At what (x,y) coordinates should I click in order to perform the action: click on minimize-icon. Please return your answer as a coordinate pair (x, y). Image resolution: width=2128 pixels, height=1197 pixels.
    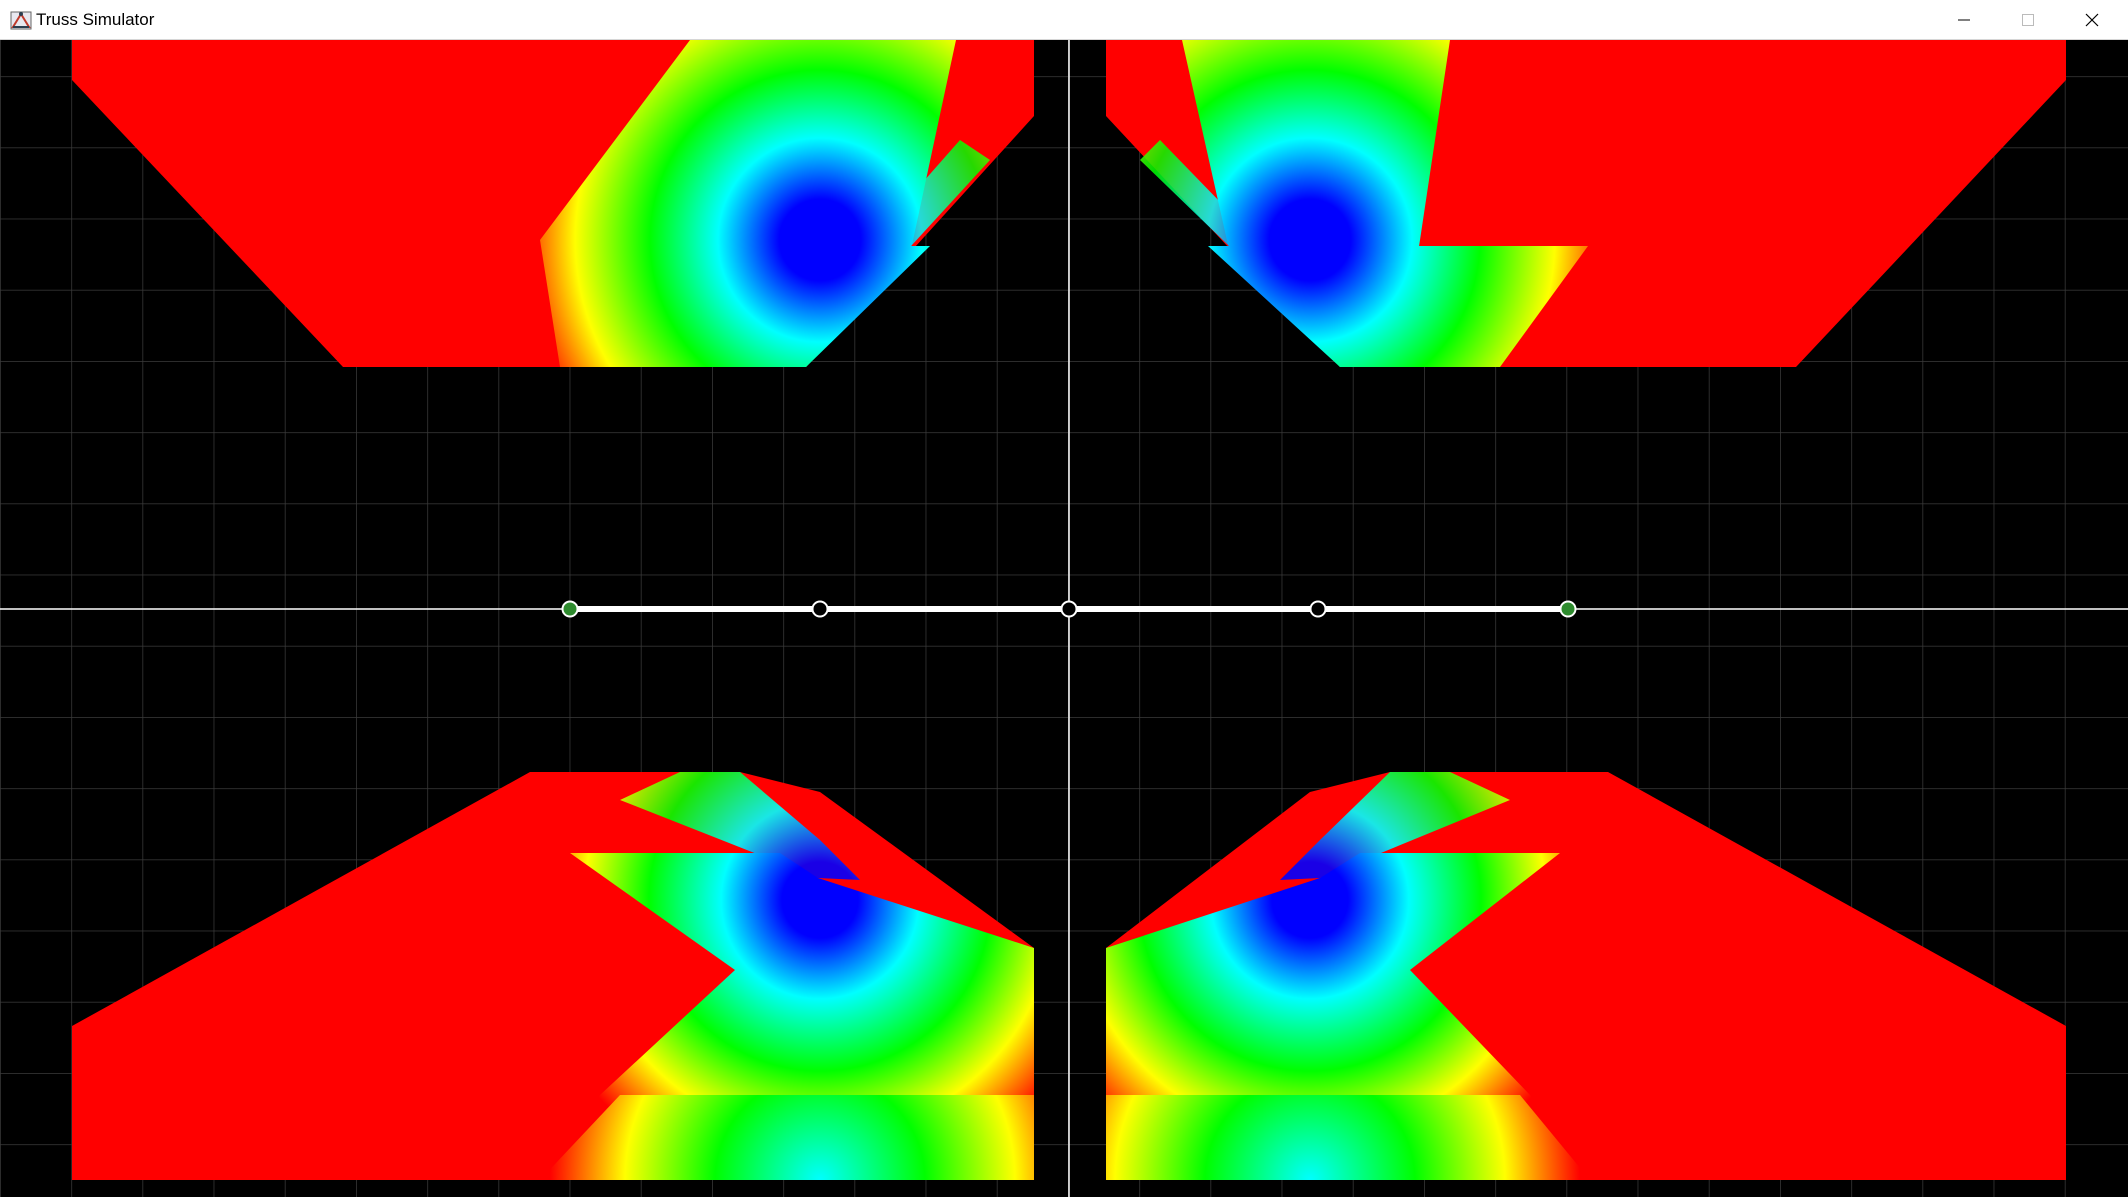
    Looking at the image, I should click on (1964, 20).